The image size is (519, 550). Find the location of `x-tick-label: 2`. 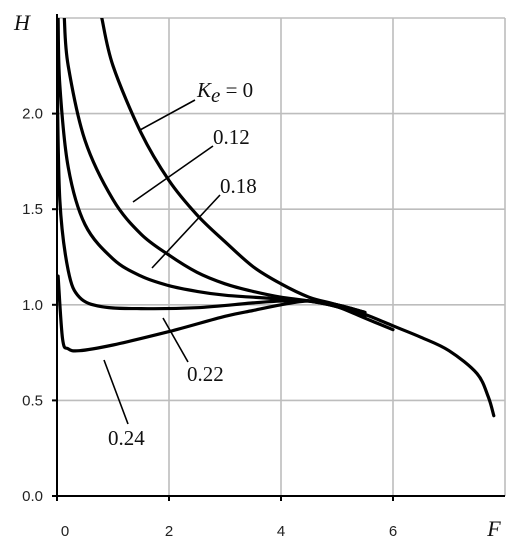

x-tick-label: 2 is located at coordinates (169, 531).